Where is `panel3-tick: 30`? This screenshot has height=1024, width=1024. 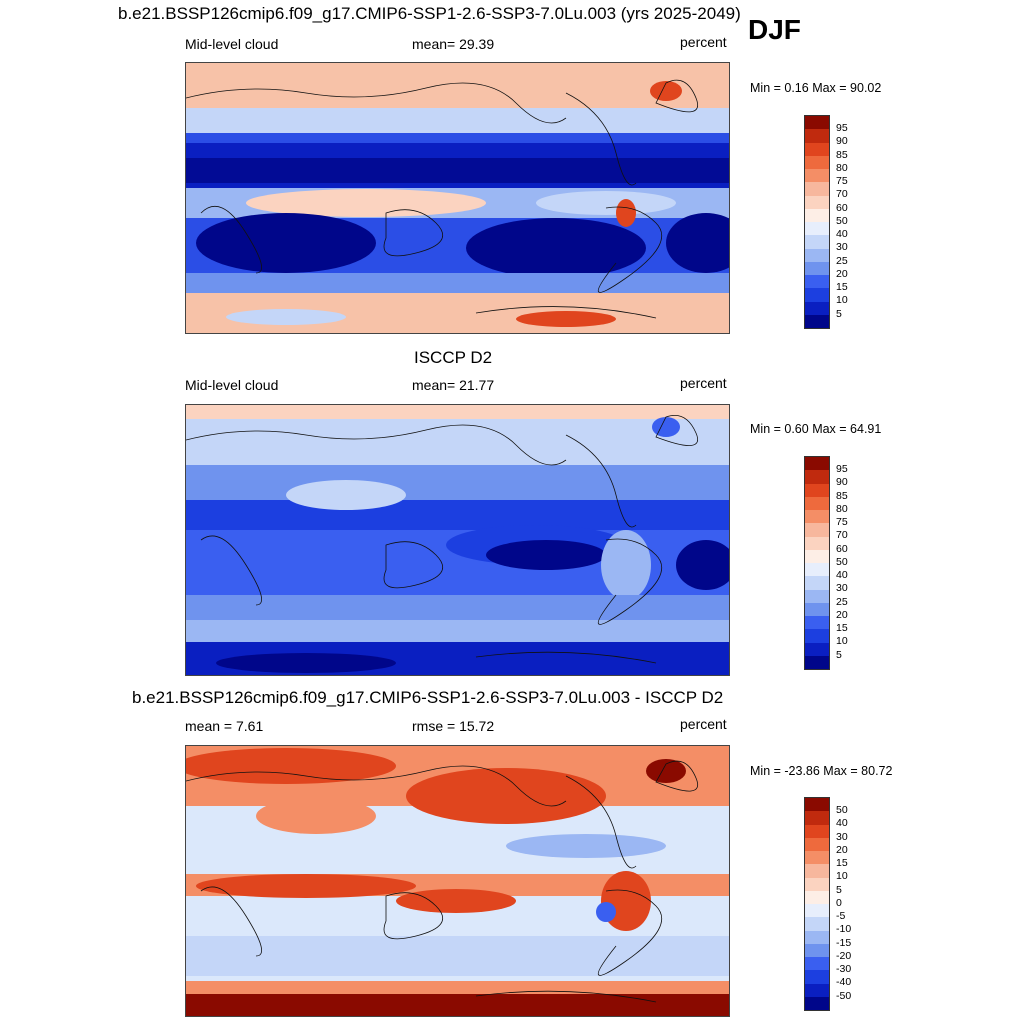
panel3-tick: 30 is located at coordinates (842, 837).